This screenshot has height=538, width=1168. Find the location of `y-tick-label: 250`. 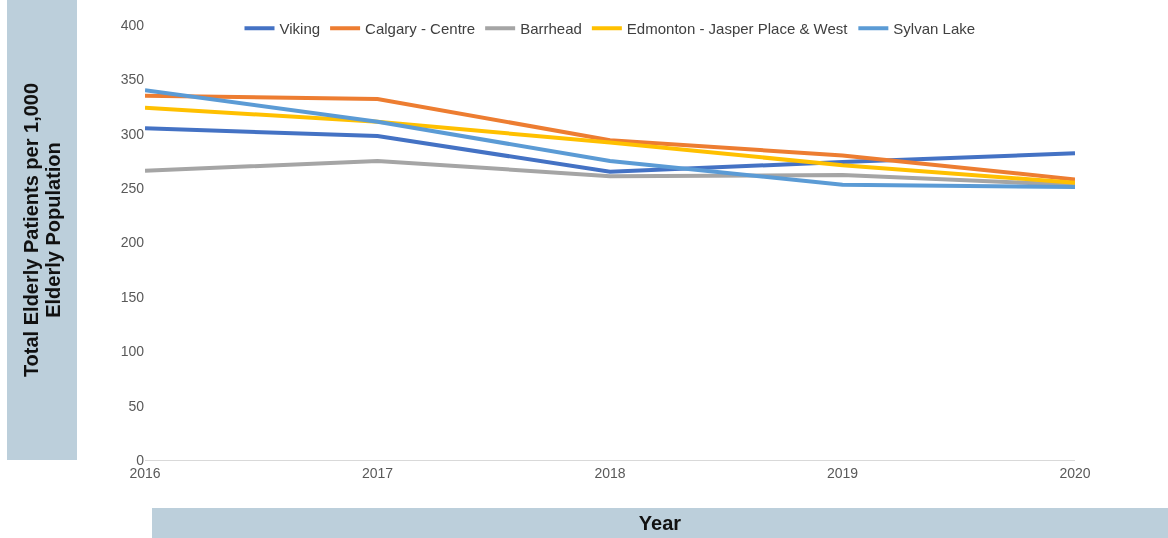

y-tick-label: 250 is located at coordinates (132, 188).